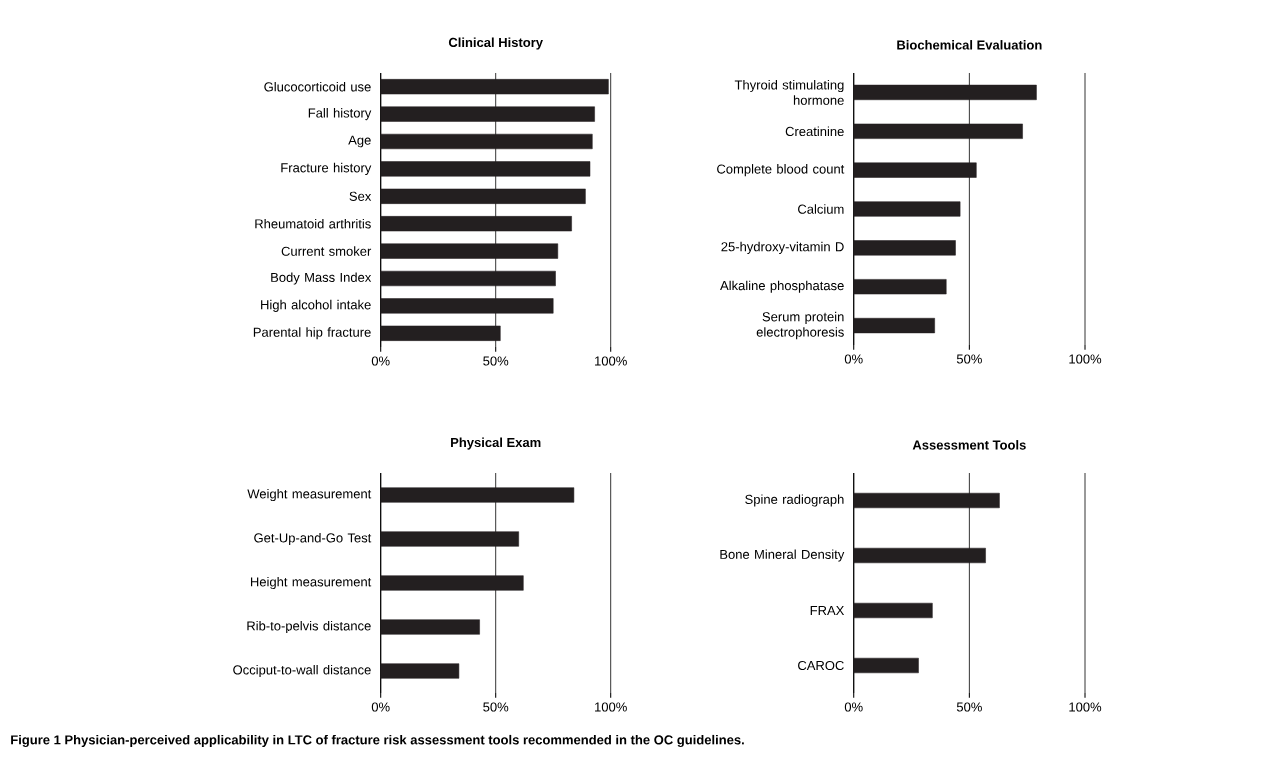 The height and width of the screenshot is (761, 1282). I want to click on y-tick-label: Complete blood count, so click(781, 170).